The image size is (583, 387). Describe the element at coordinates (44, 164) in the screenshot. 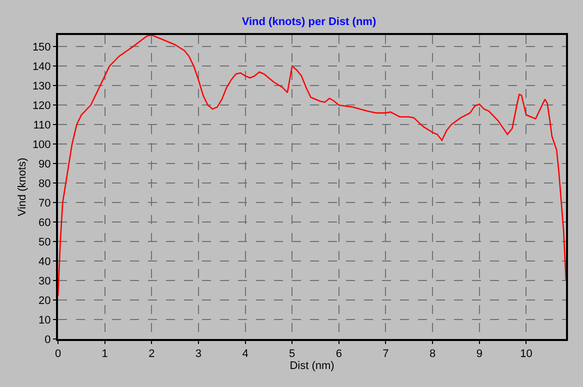

I see `y-tick-label: 90` at that location.